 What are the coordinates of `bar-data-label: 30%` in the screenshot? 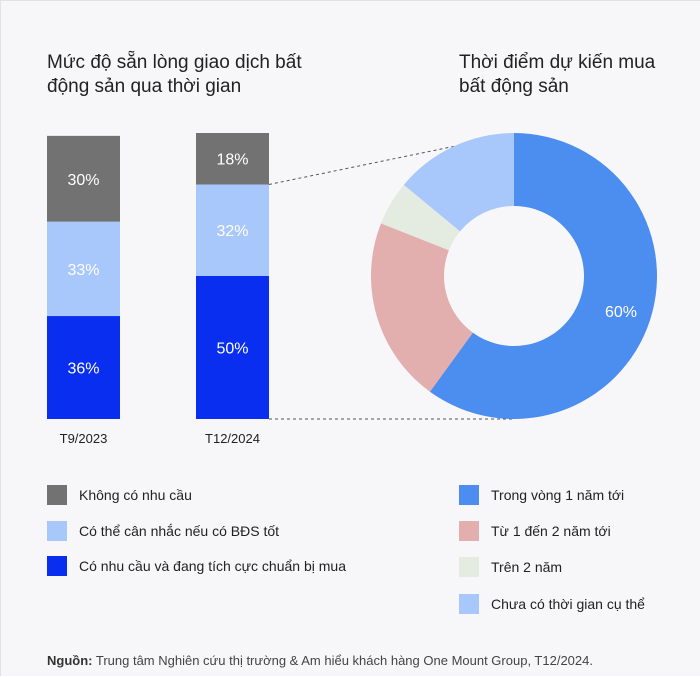 It's located at (83, 180).